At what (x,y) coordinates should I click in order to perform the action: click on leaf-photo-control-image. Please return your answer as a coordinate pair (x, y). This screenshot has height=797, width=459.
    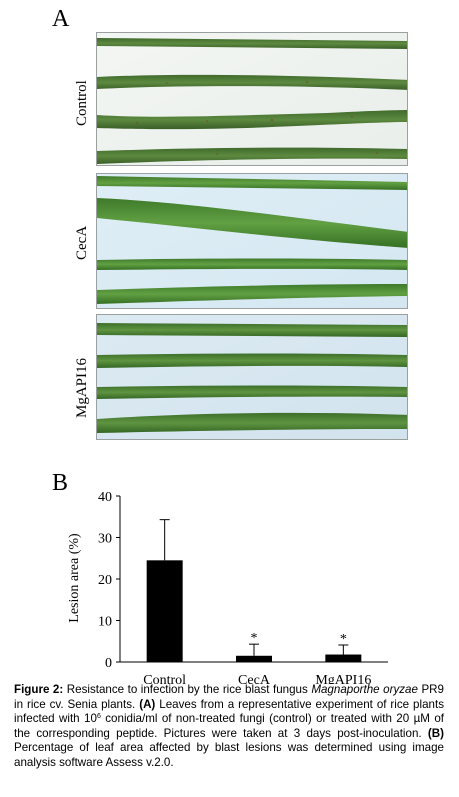
    Looking at the image, I should click on (252, 99).